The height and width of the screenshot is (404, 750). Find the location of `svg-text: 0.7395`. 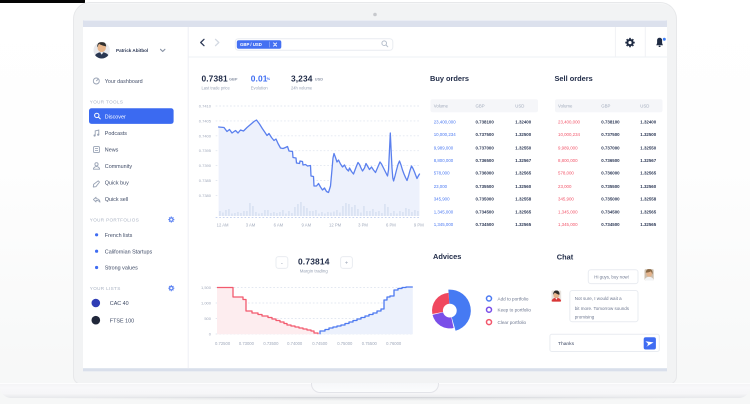

svg-text: 0.7395 is located at coordinates (205, 150).